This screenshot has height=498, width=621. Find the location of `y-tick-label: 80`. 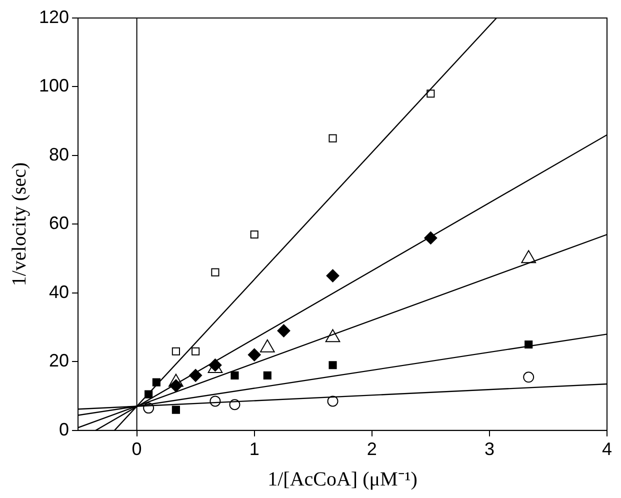

y-tick-label: 80 is located at coordinates (59, 154).